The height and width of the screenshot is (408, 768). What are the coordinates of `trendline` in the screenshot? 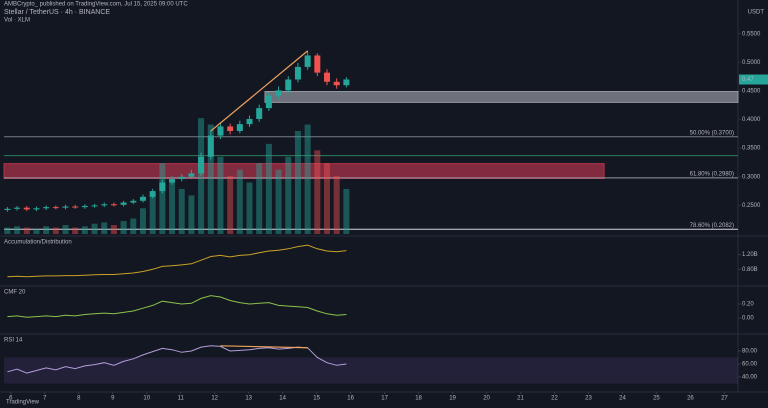 It's located at (264, 347).